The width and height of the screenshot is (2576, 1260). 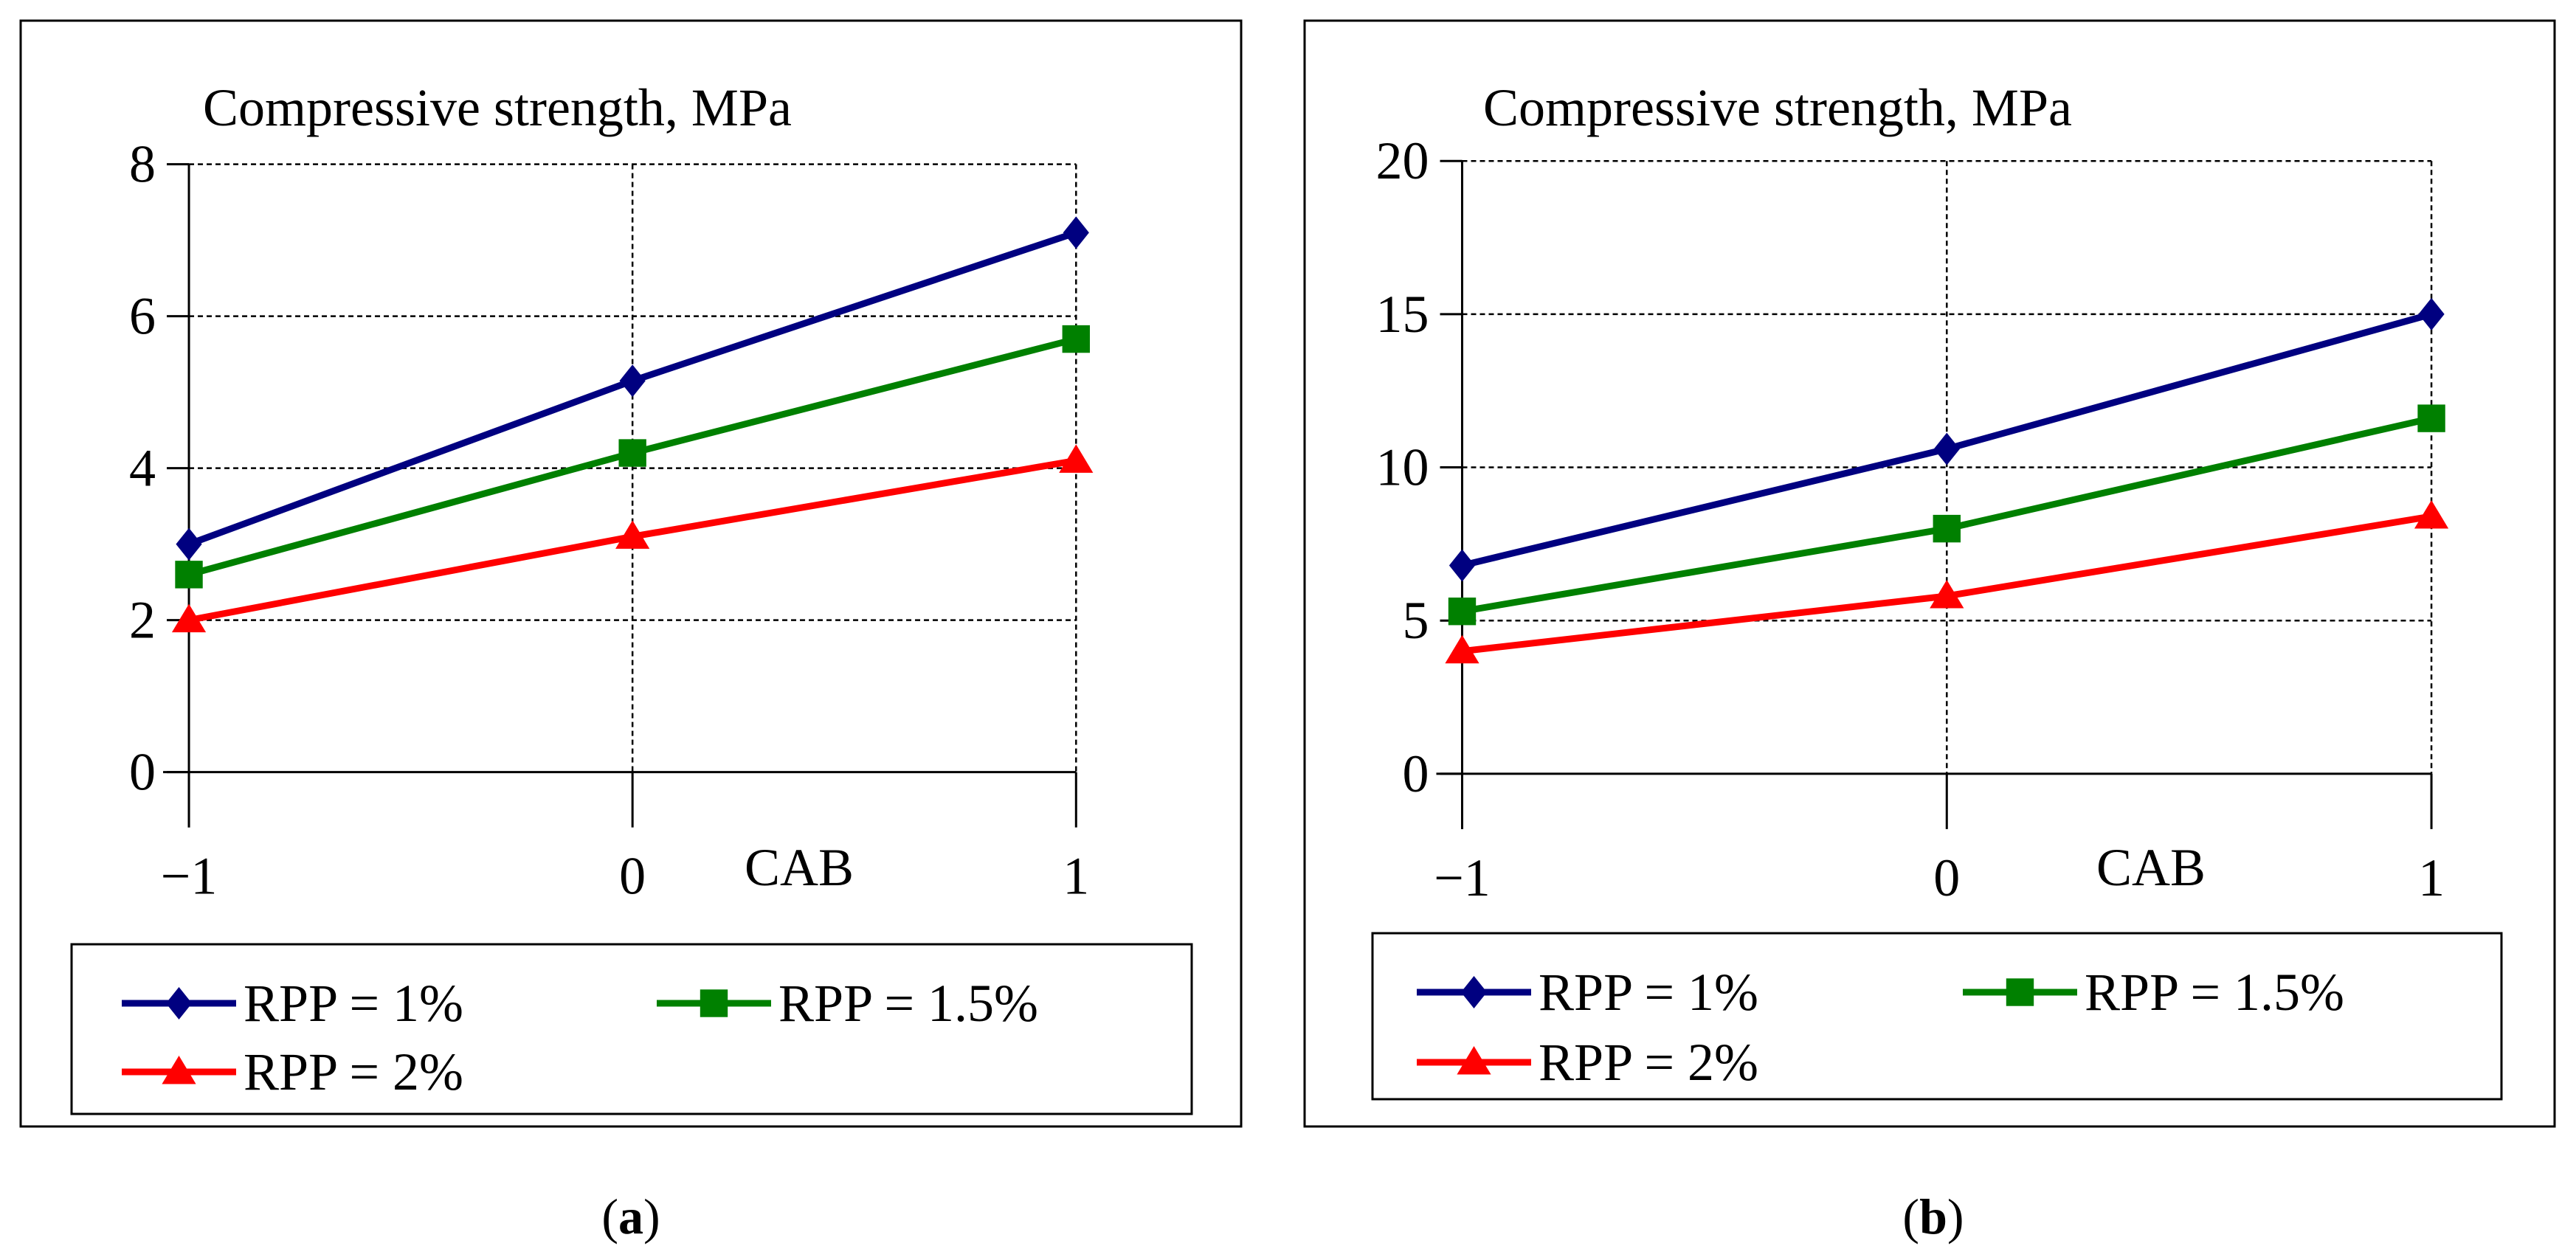 I want to click on y-tick-label: 6, so click(x=142, y=317).